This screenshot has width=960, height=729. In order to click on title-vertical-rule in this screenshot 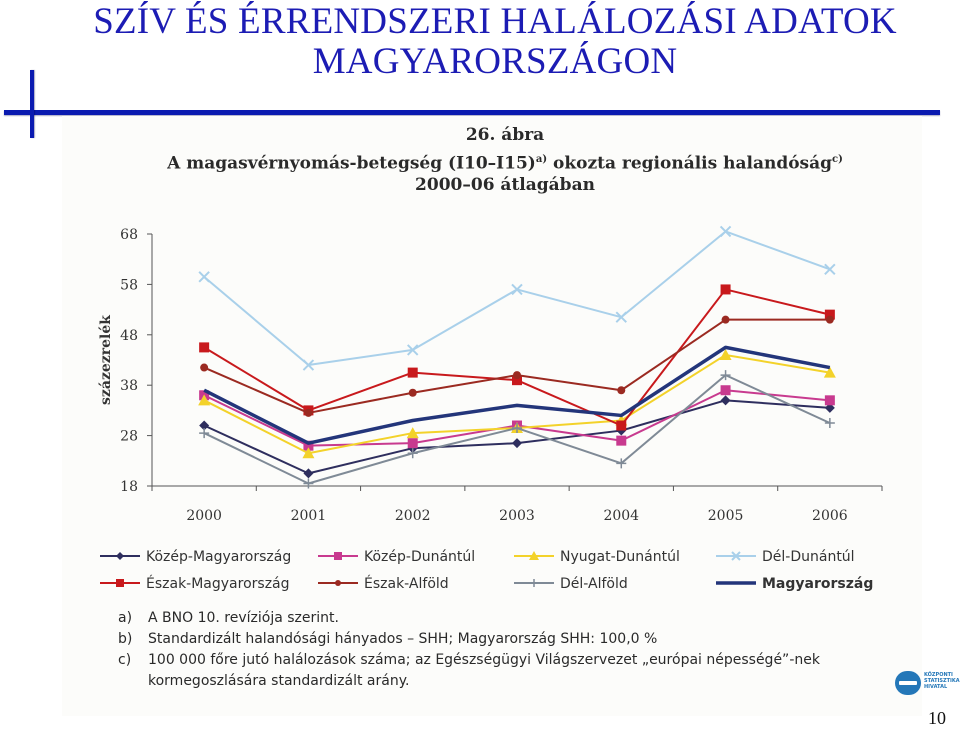, I will do `click(32, 104)`.